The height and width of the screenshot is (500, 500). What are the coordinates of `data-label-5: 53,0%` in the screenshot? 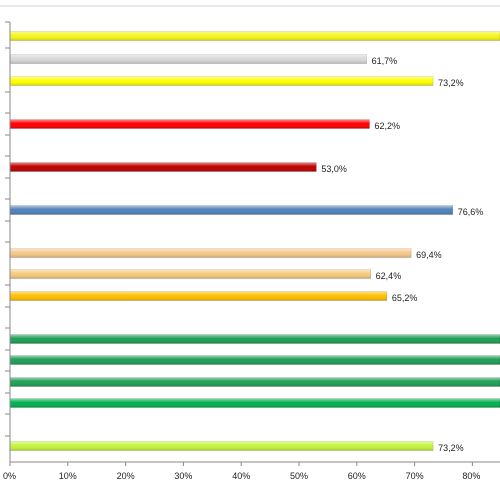 It's located at (334, 169).